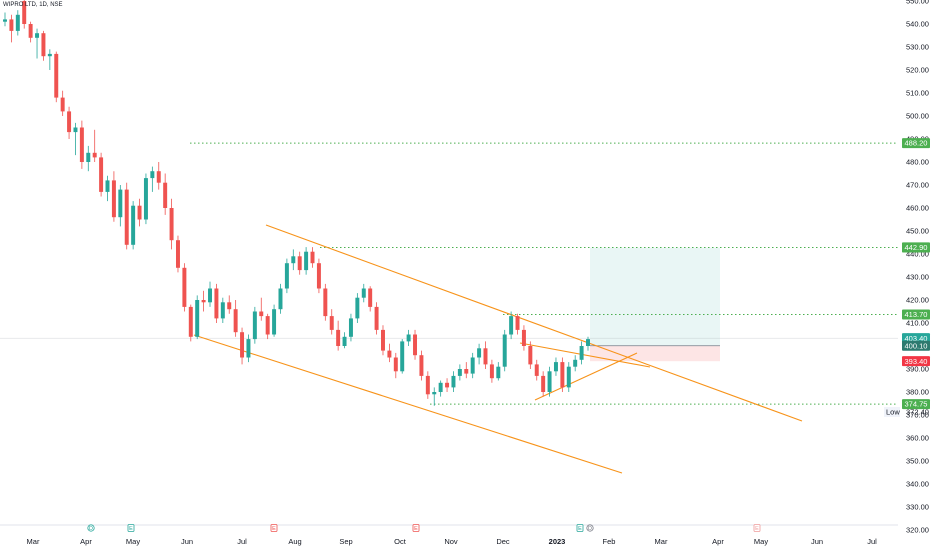  I want to click on price-tick-label: 380.00, so click(917, 392).